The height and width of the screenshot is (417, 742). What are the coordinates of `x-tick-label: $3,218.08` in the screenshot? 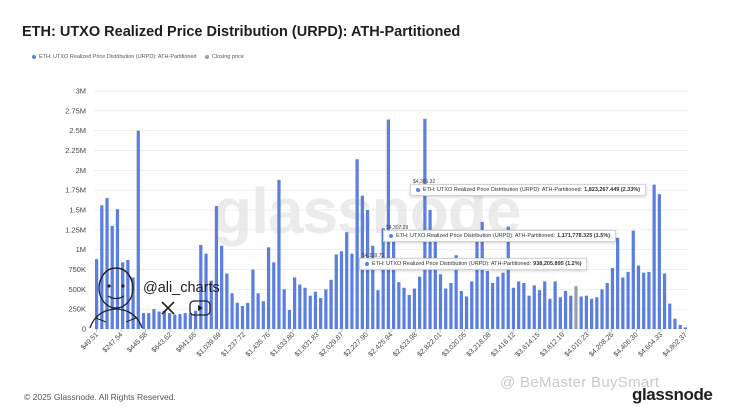 It's located at (479, 344).